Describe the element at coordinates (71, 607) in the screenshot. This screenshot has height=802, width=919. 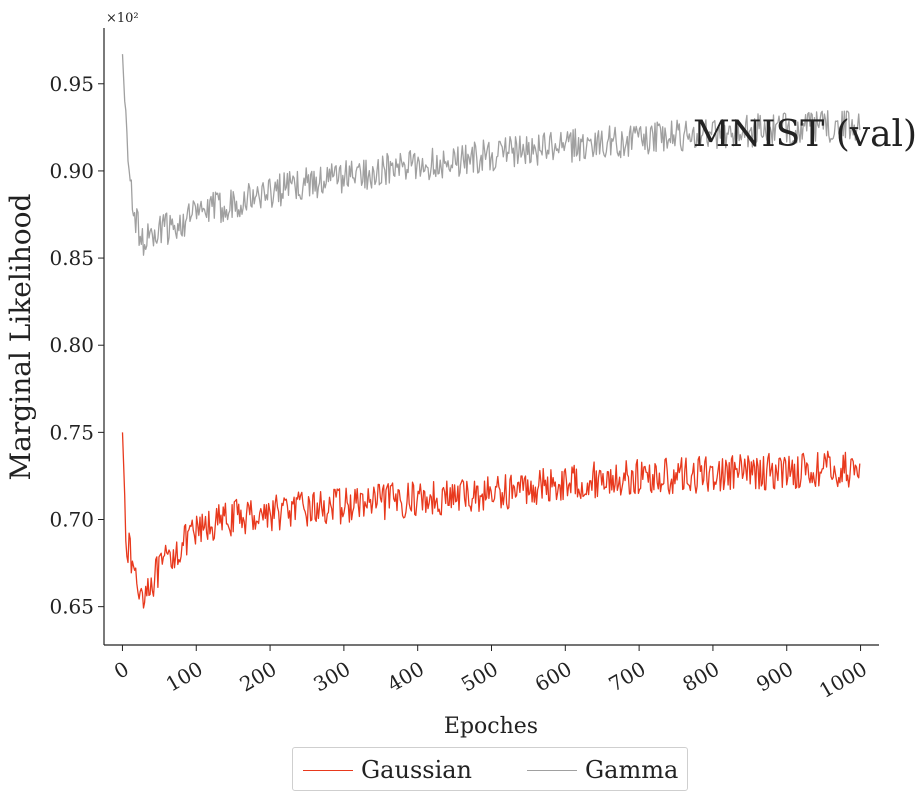
I see `y-tick-label: 0.65` at that location.